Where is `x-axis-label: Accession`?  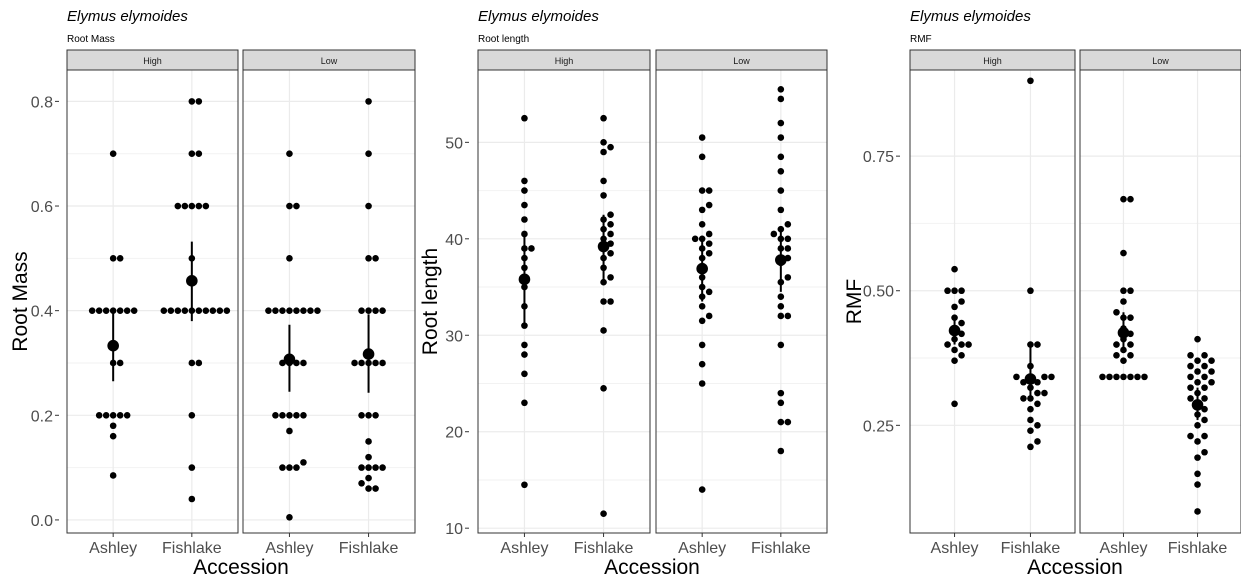
x-axis-label: Accession is located at coordinates (652, 566).